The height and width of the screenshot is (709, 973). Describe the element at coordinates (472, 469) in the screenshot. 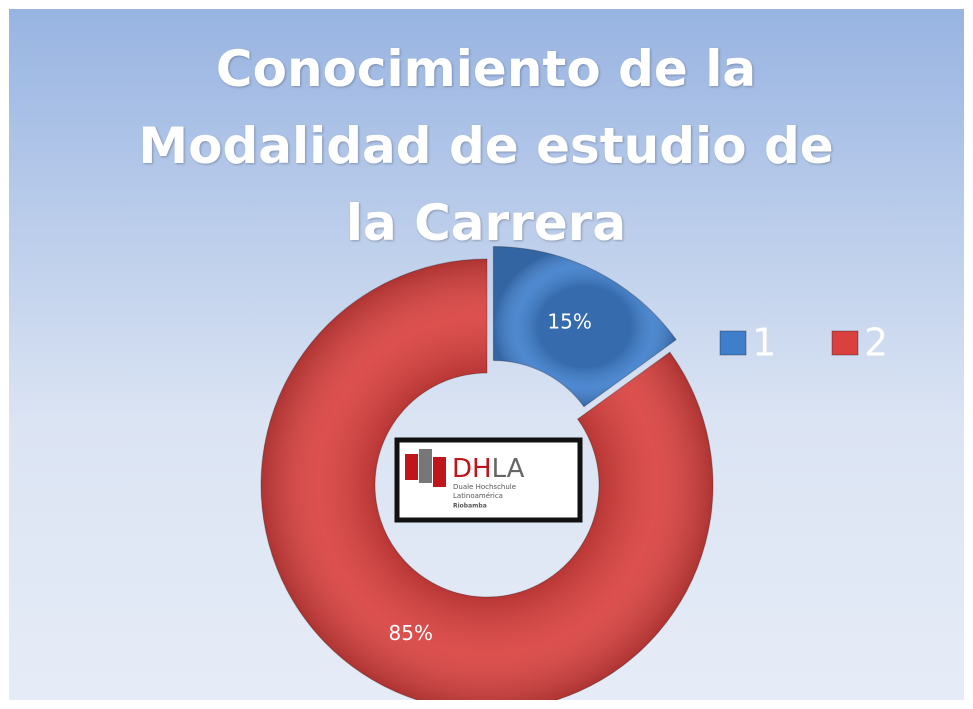

I see `logo-mark: DH` at that location.